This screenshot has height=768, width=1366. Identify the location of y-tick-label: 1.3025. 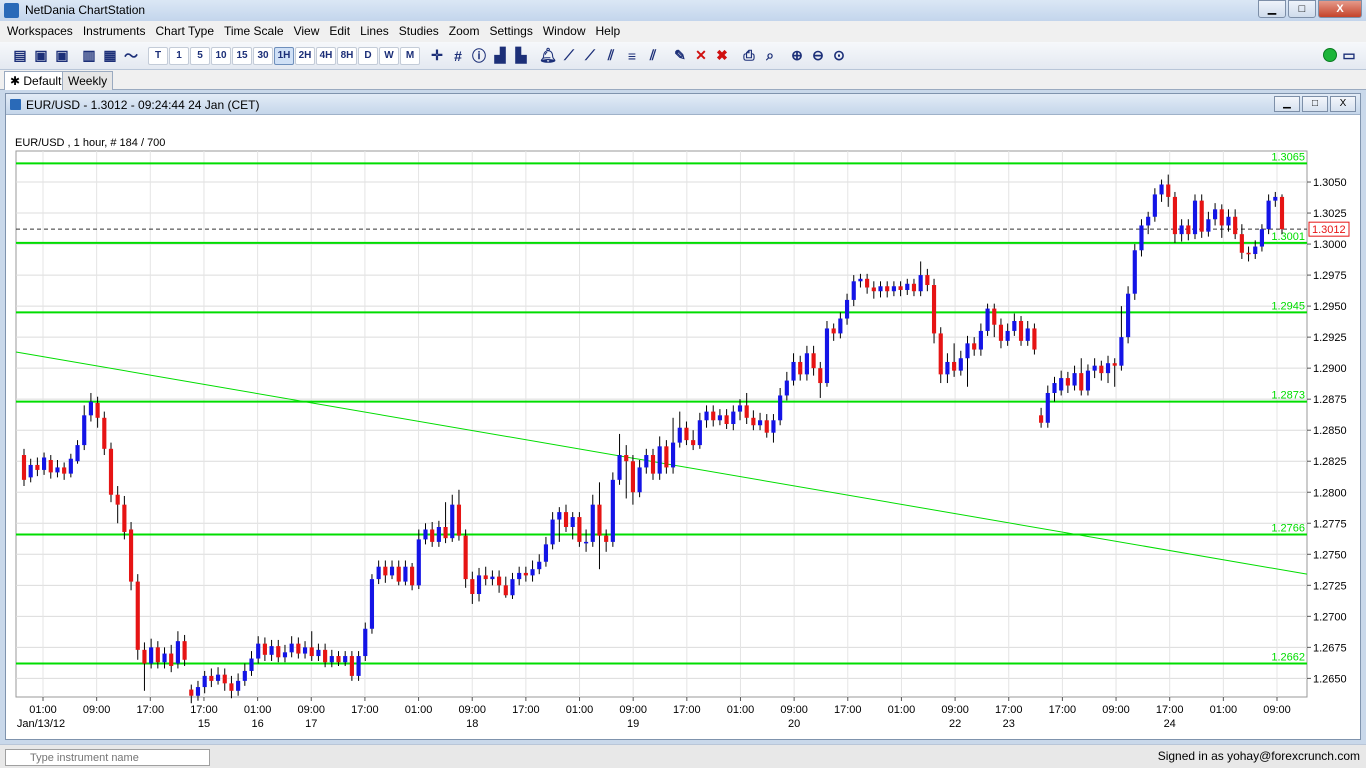
(1330, 214).